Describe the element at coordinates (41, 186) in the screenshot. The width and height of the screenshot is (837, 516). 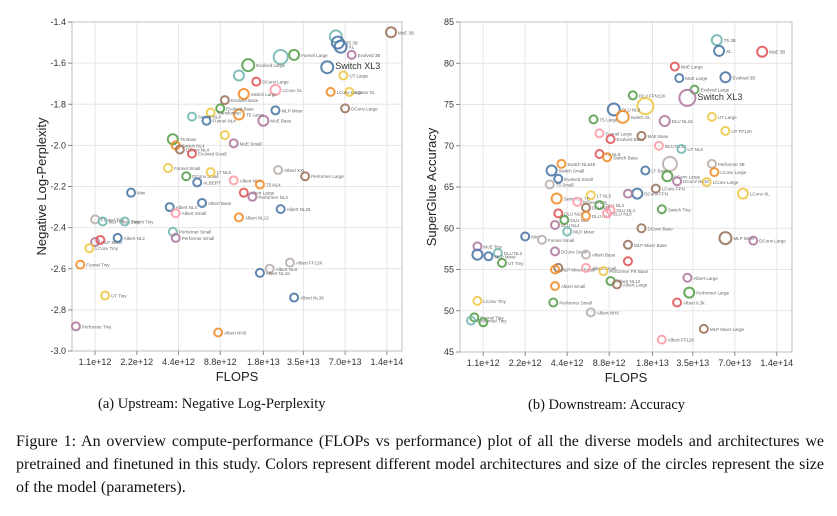
I see `y-axis-title: Negative Log-Perplexity` at that location.